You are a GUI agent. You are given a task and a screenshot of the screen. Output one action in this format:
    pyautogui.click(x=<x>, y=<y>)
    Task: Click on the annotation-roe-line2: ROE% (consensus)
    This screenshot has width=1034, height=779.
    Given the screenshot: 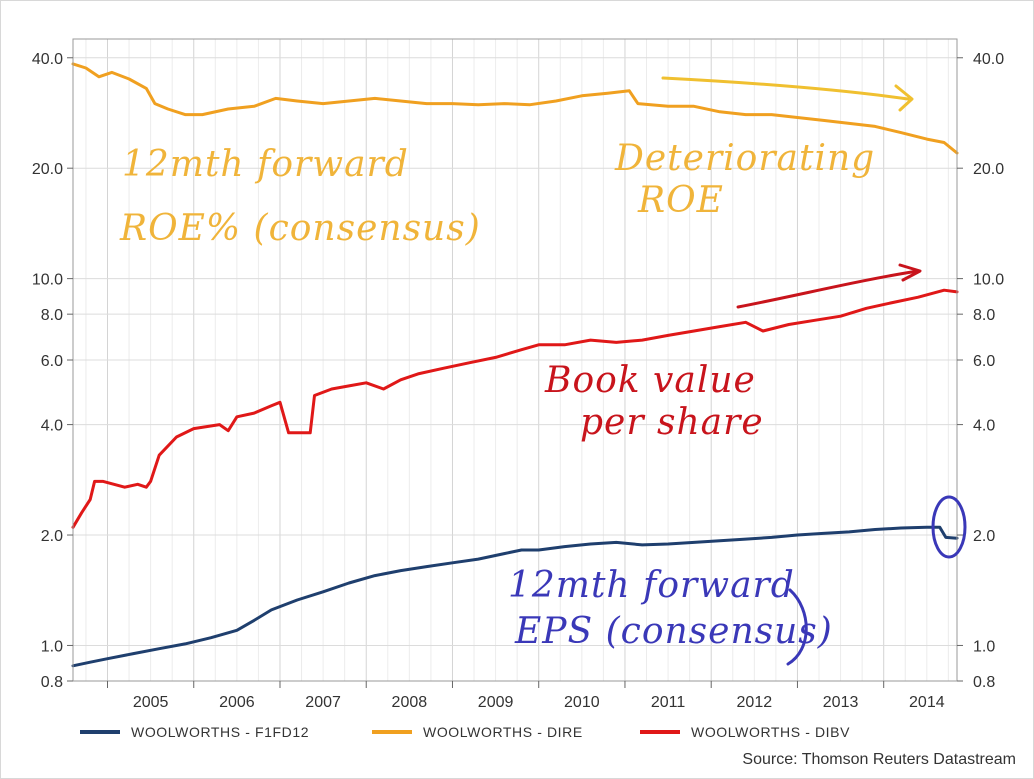 What is the action you would take?
    pyautogui.click(x=300, y=228)
    